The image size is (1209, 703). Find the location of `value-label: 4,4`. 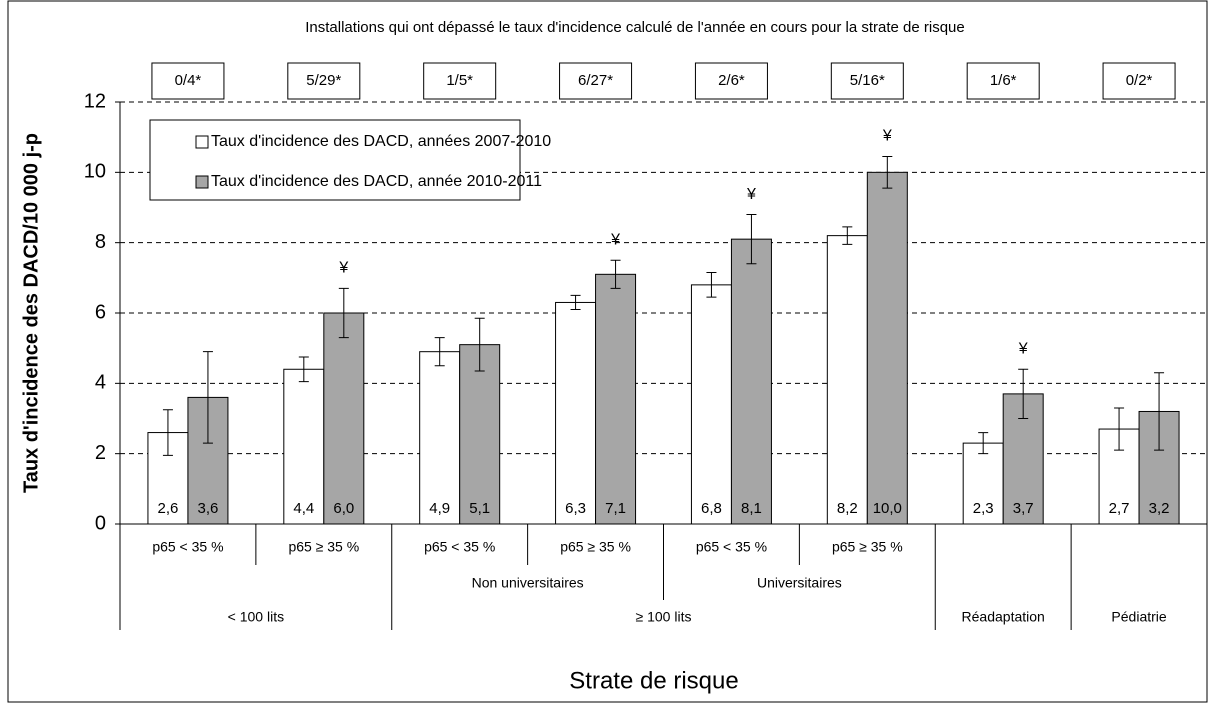

value-label: 4,4 is located at coordinates (303, 508).